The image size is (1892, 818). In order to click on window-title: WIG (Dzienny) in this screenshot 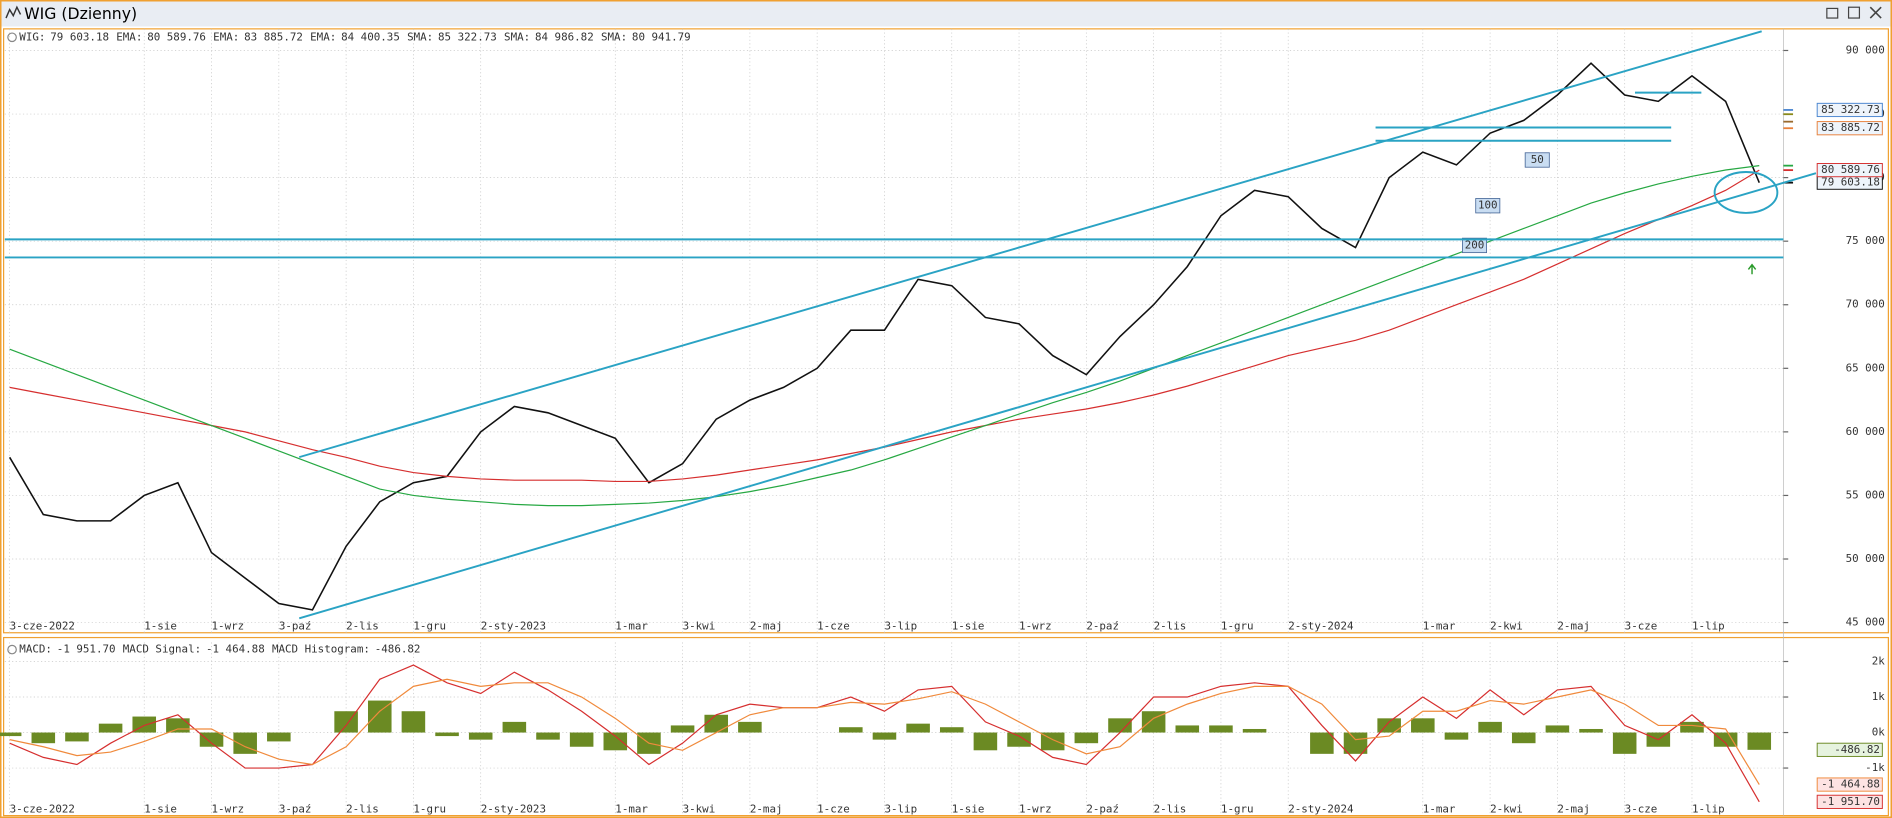, I will do `click(80, 13)`.